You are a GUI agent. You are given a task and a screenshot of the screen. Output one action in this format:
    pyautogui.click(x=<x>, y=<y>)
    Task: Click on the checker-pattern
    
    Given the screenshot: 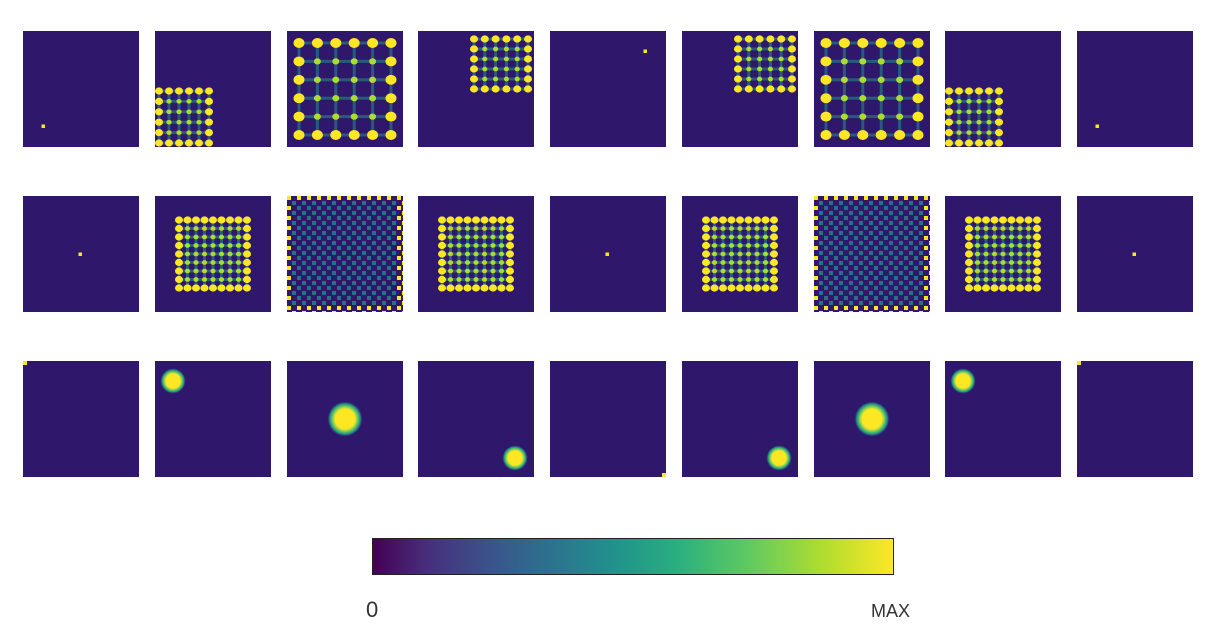 What is the action you would take?
    pyautogui.click(x=345, y=254)
    